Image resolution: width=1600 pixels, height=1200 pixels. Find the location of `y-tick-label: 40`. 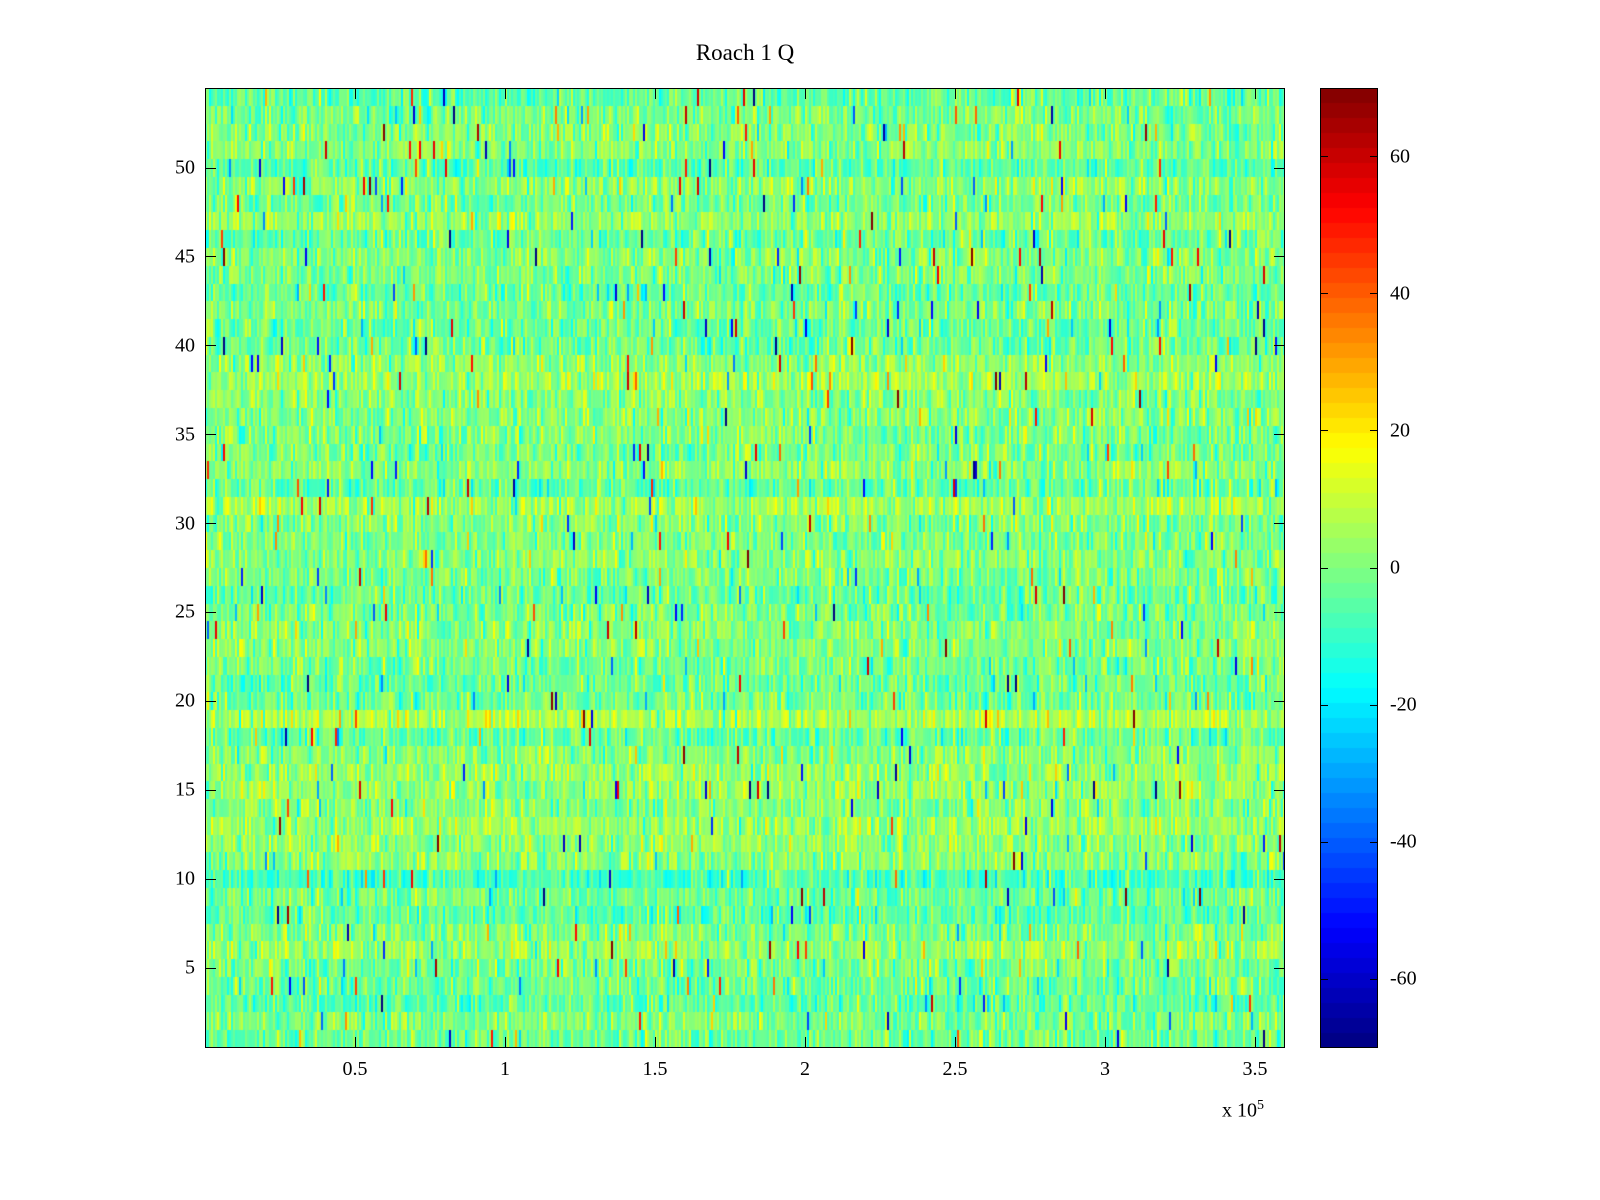

y-tick-label: 40 is located at coordinates (185, 345).